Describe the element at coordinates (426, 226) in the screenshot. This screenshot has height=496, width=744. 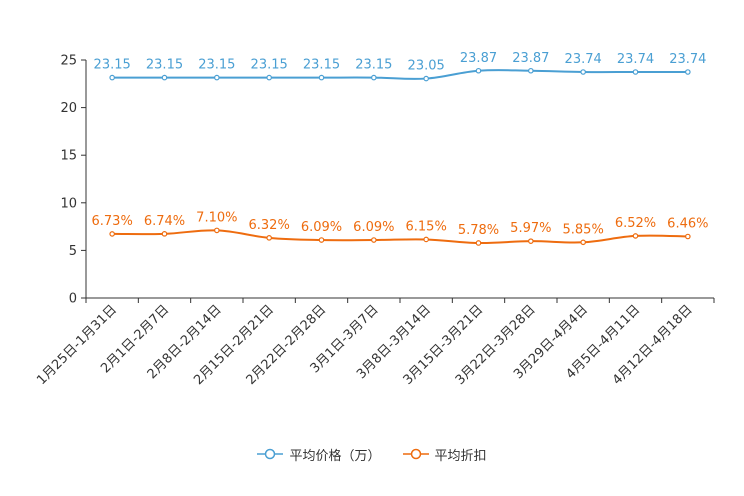
I see `data-label: 6.15%` at that location.